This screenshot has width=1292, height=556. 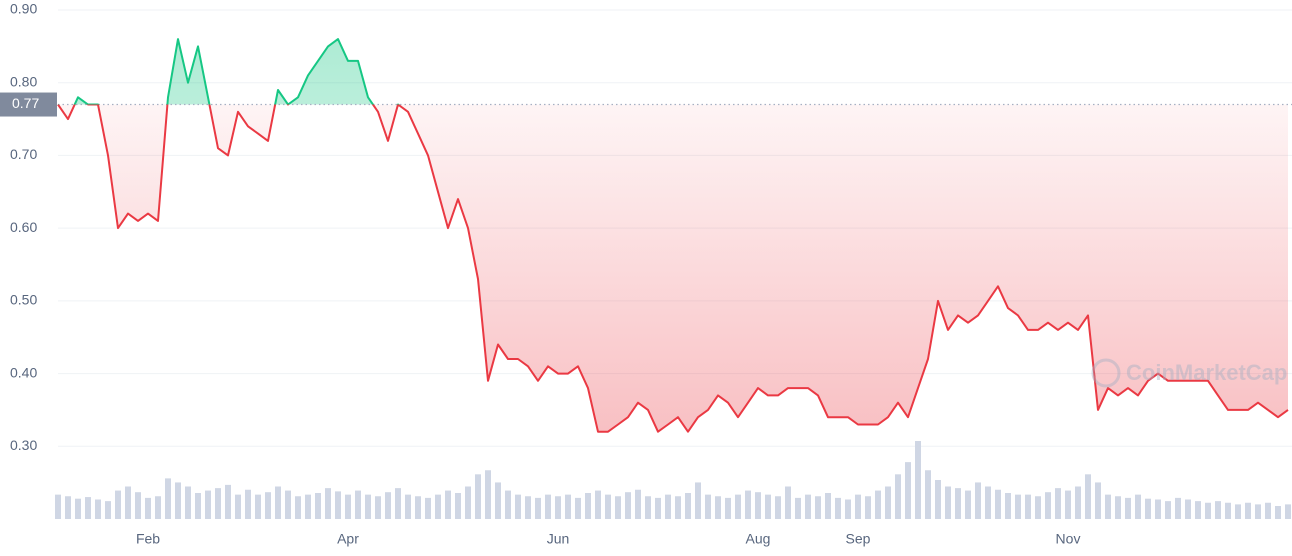 I want to click on x-tick-label: Sep, so click(x=858, y=539).